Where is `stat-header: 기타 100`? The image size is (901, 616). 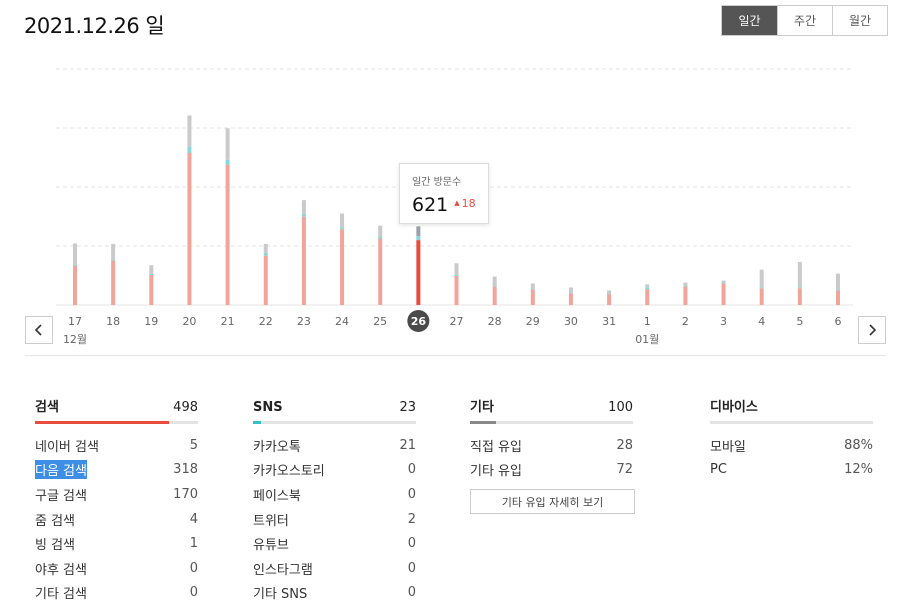 stat-header: 기타 100 is located at coordinates (551, 404).